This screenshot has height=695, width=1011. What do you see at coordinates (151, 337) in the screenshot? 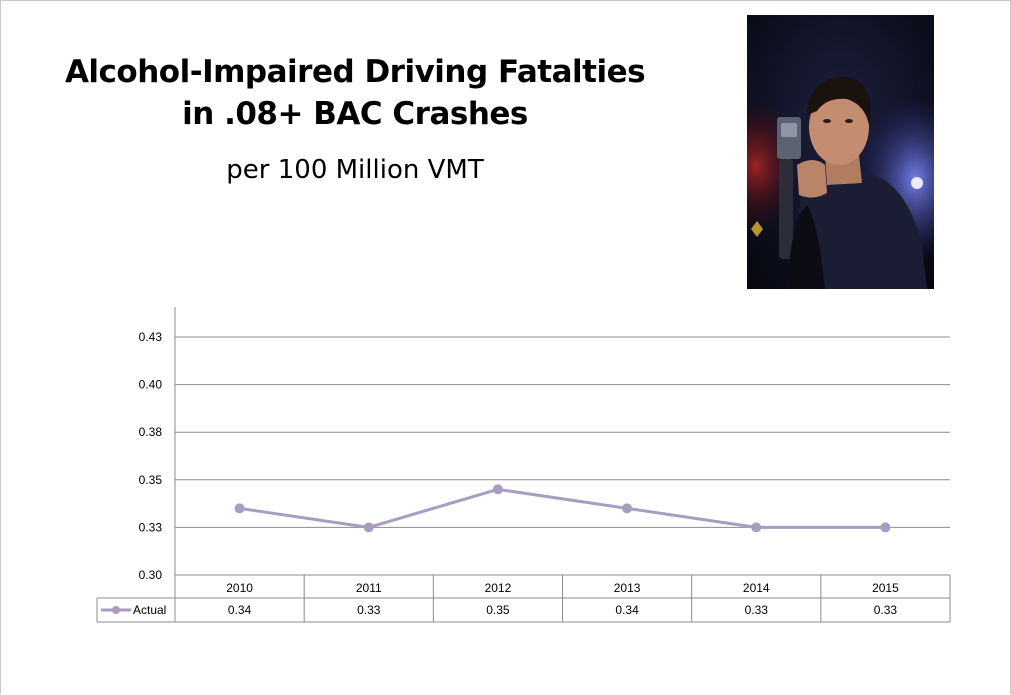
I see `y-tick-label: 0.43` at bounding box center [151, 337].